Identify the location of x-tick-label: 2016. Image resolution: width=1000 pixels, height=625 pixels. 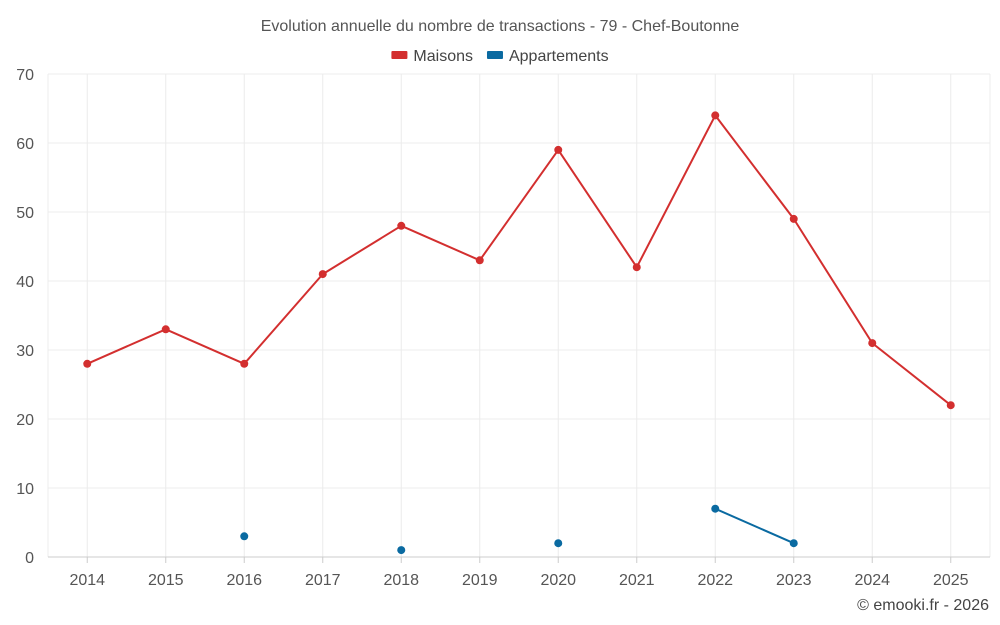
(244, 580).